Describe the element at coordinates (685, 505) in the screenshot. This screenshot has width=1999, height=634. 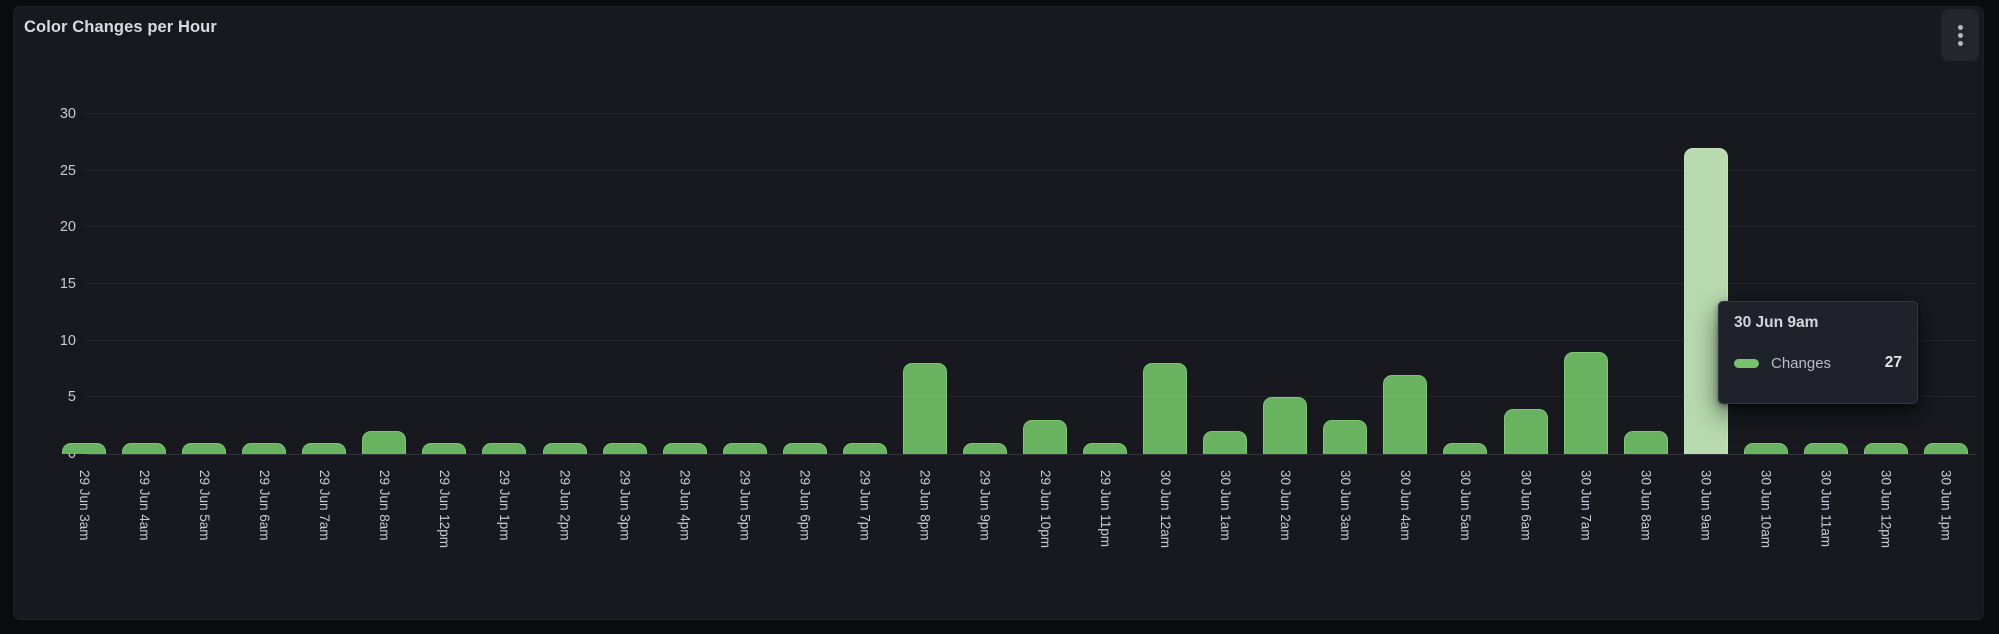
I see `x-tick-label: 29 Jun 4pm` at that location.